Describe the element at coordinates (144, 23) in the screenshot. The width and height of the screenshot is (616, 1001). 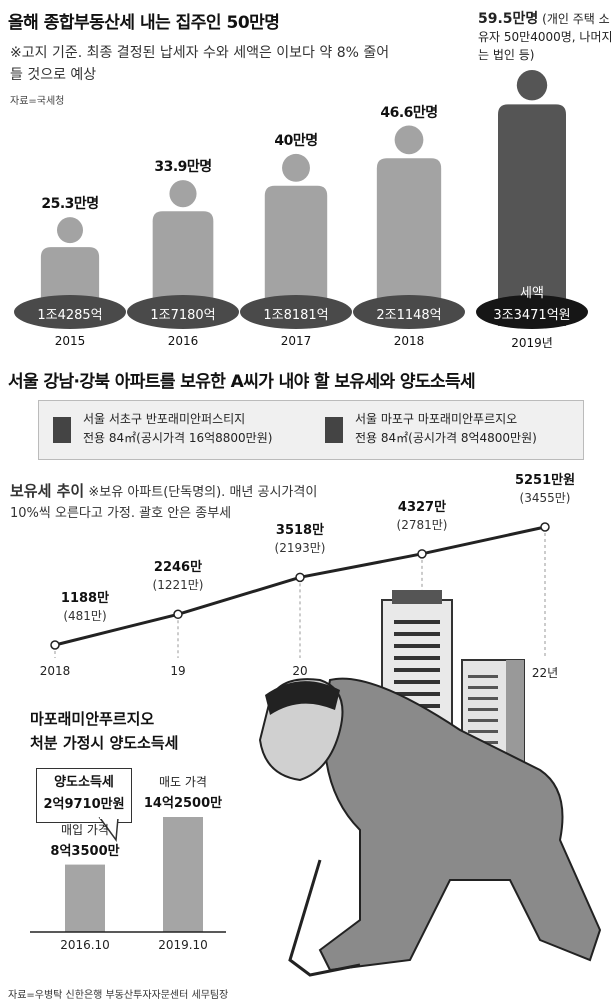
I see `chart1-title: 올해 종합부동산세 내는 집주인 50만명` at that location.